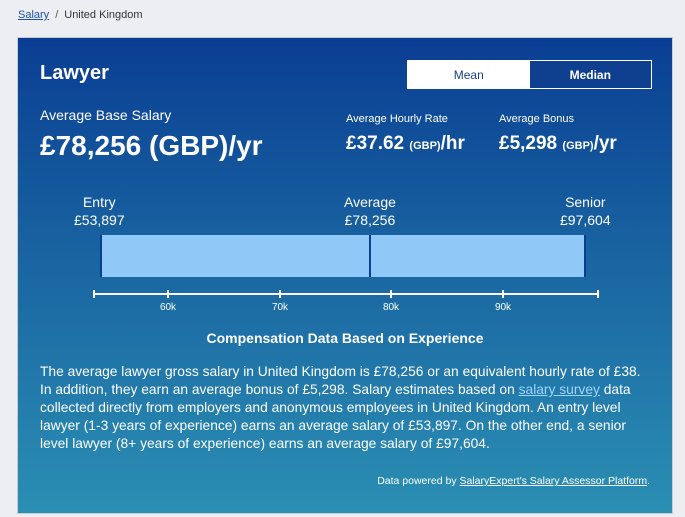  What do you see at coordinates (528, 143) in the screenshot?
I see `bonus-amount: £5,298` at bounding box center [528, 143].